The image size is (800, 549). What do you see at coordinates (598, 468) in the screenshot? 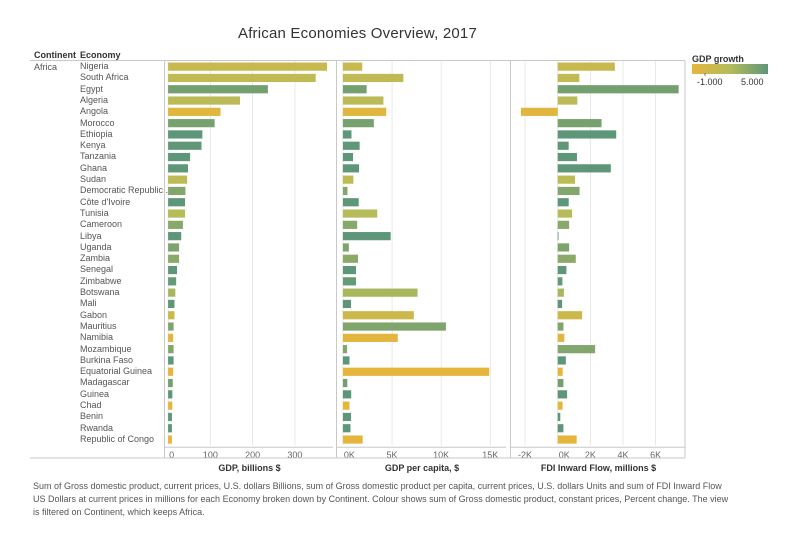
I see `x-axis-title: FDI Inward Flow, millions $` at bounding box center [598, 468].